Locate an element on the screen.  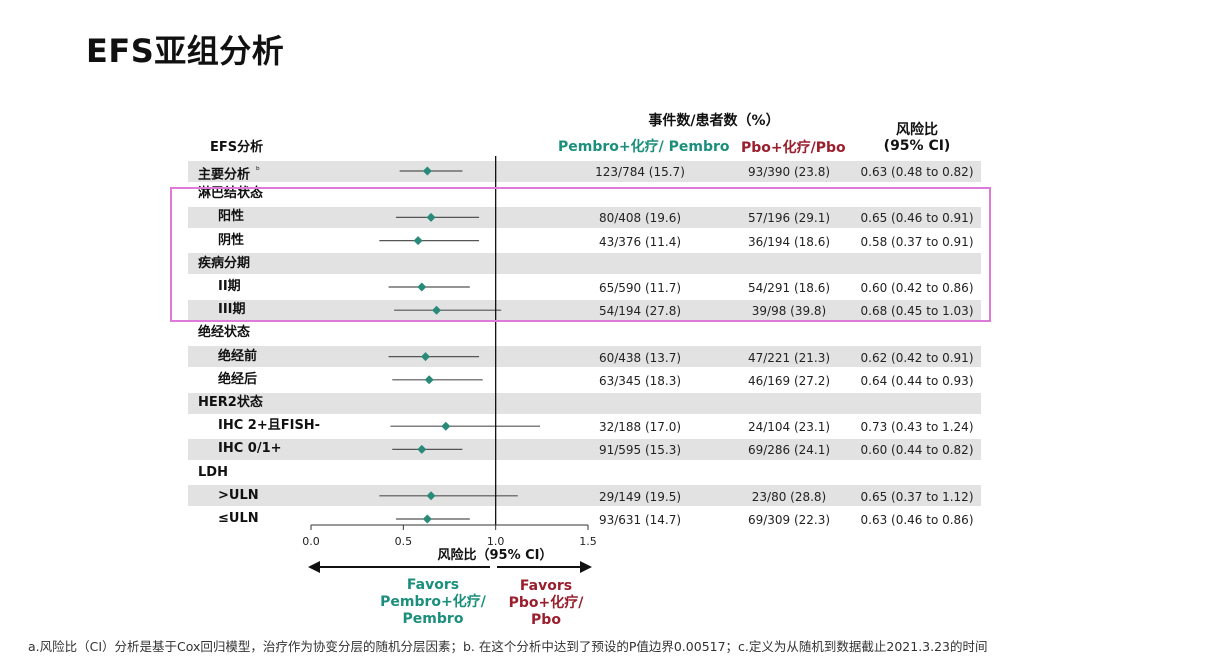
arm1-header: Pembro+化疗/ Pembro is located at coordinates (644, 147).